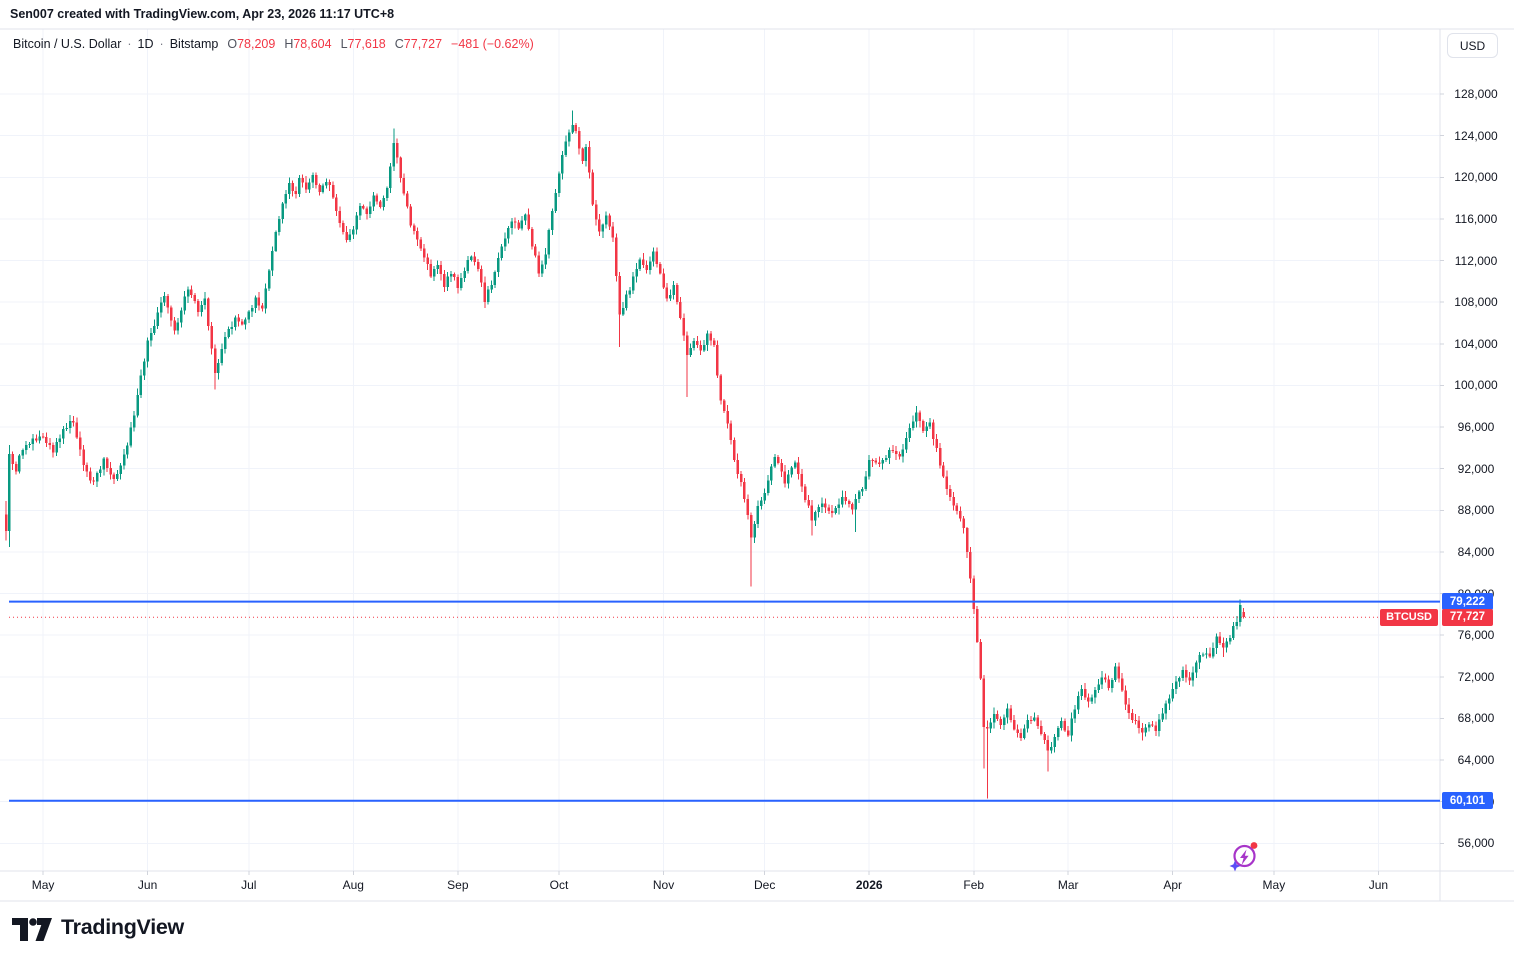 The width and height of the screenshot is (1514, 959). Describe the element at coordinates (363, 44) in the screenshot. I see `ohlc-low: L77,618` at that location.